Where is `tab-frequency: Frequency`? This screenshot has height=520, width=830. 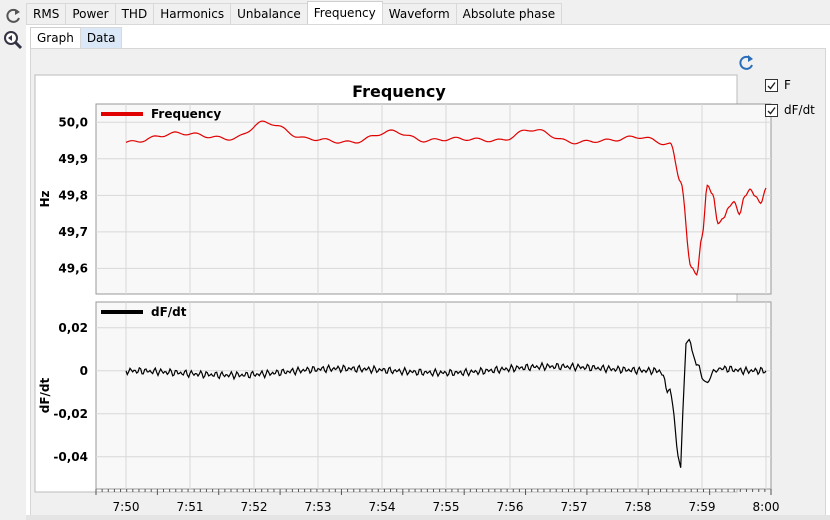
tab-frequency: Frequency is located at coordinates (344, 12).